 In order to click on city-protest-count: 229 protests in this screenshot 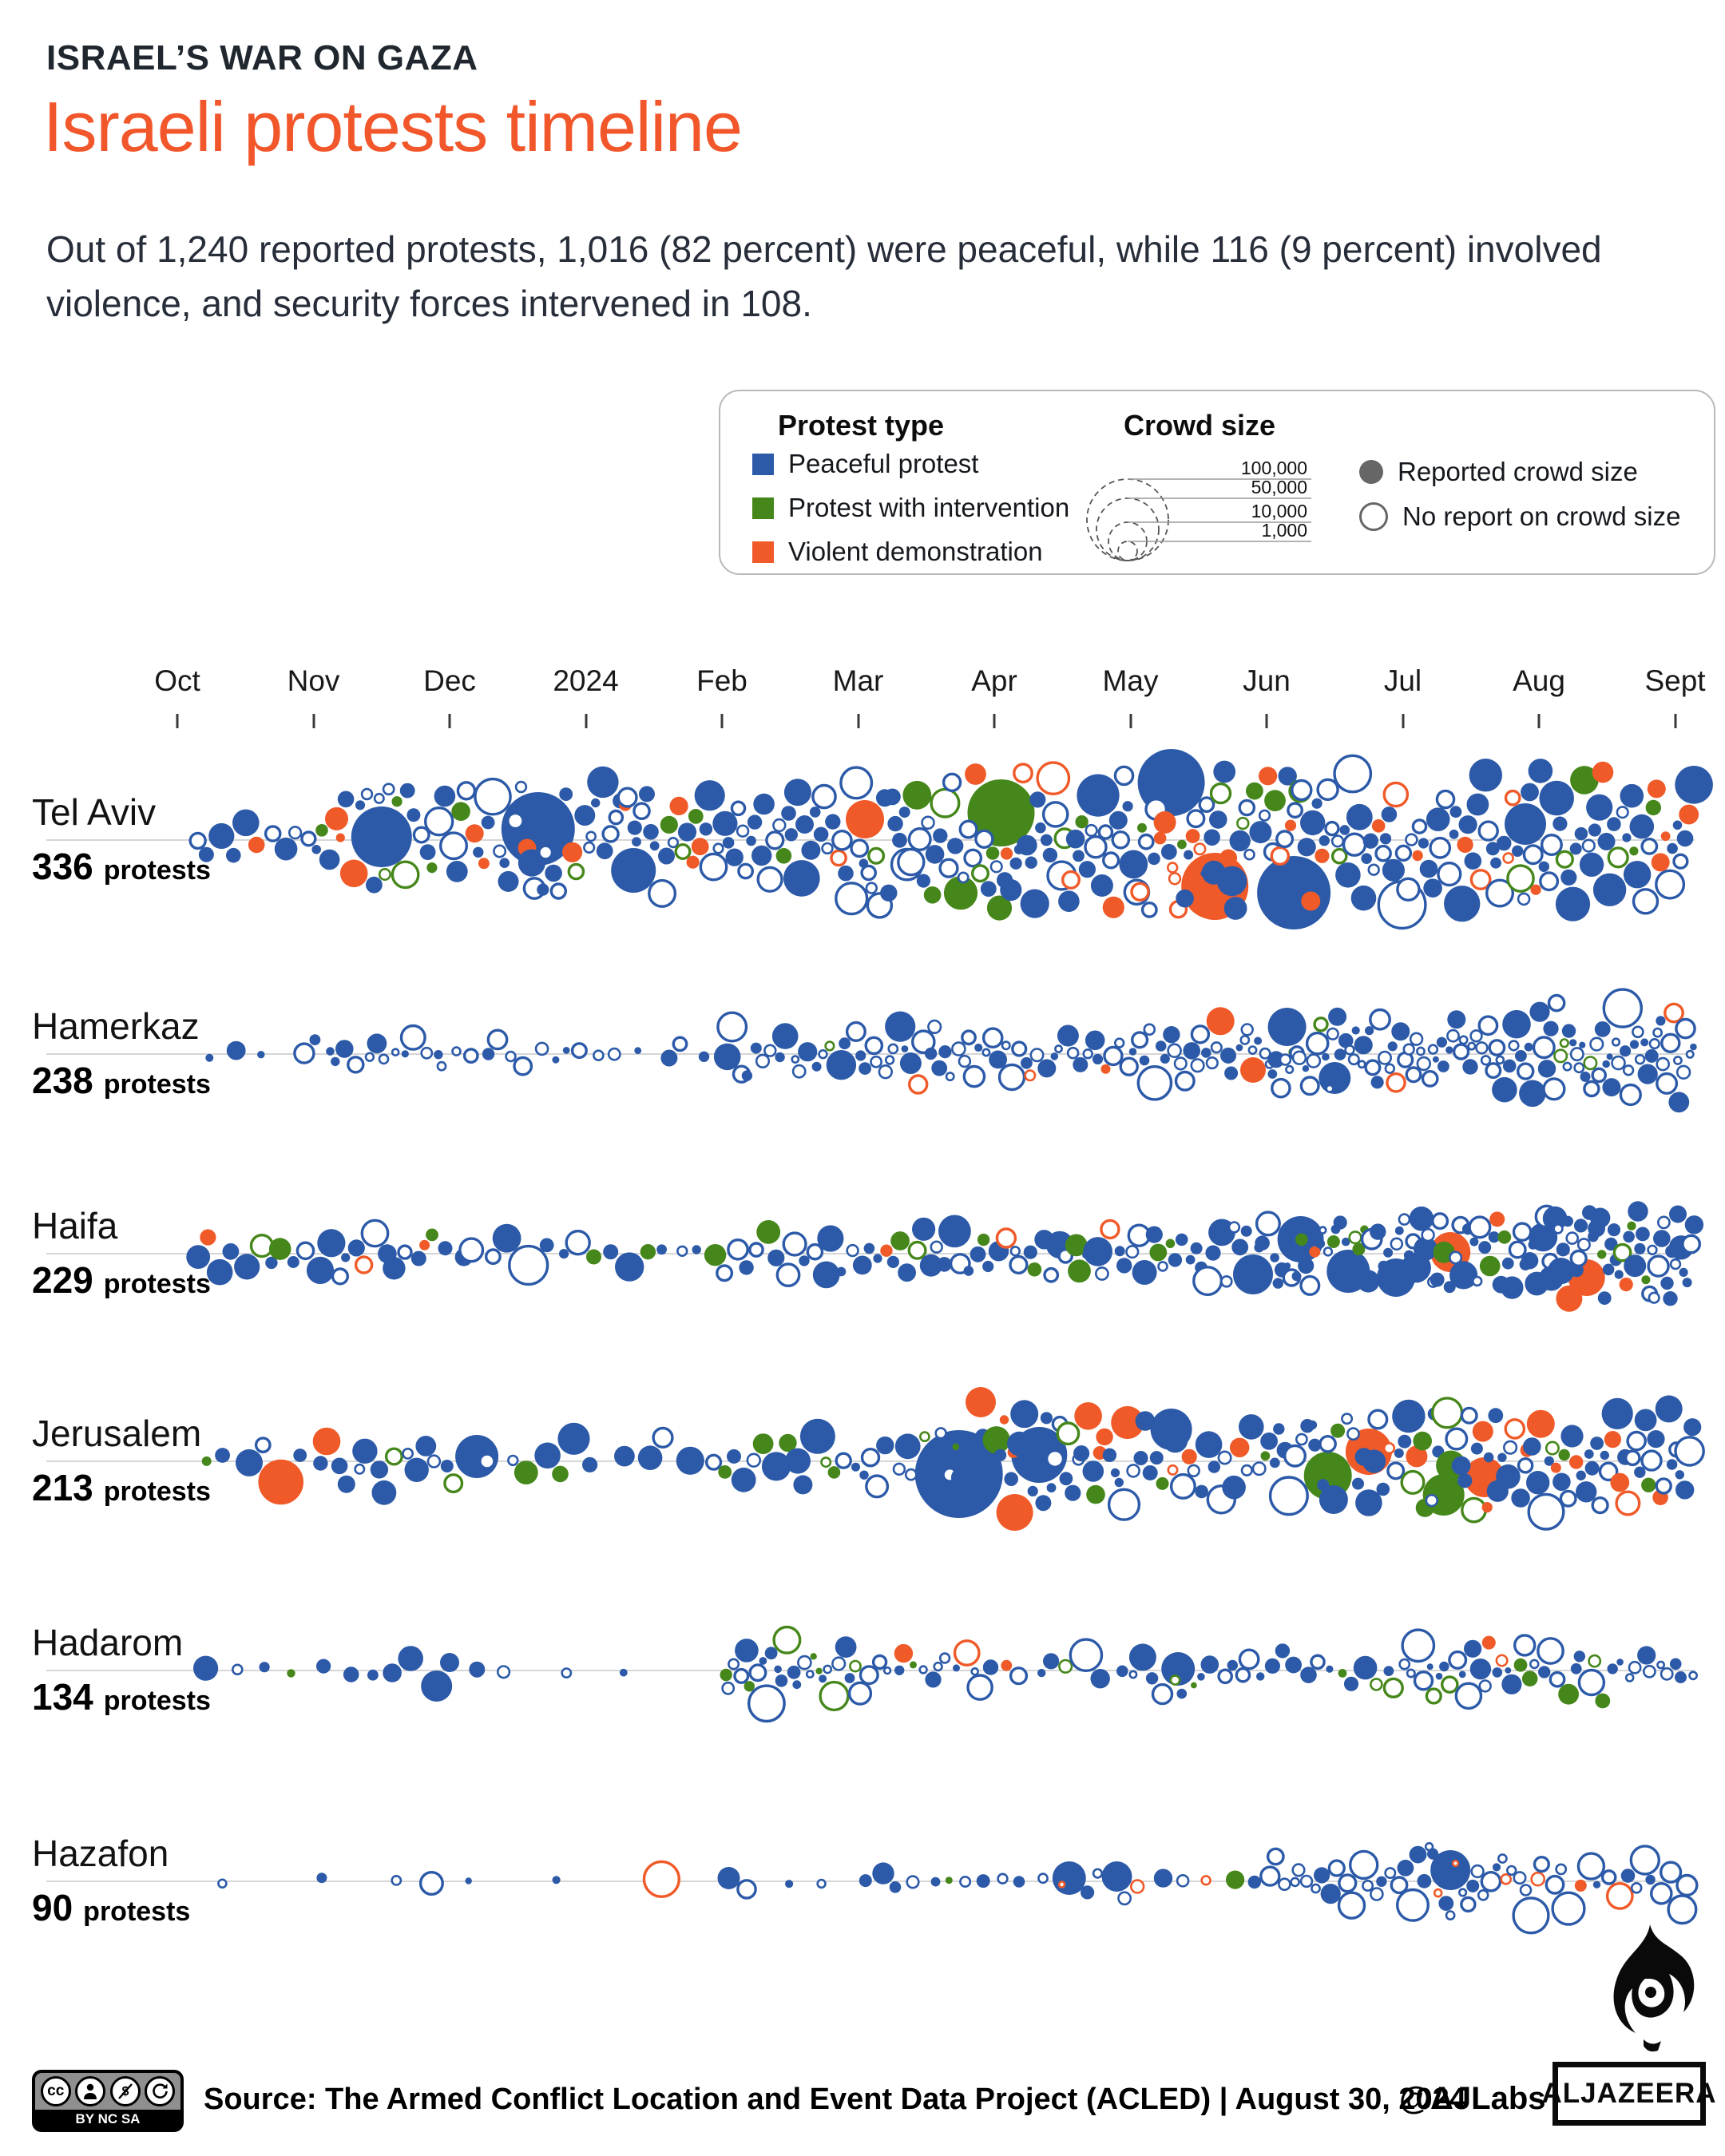, I will do `click(122, 1280)`.